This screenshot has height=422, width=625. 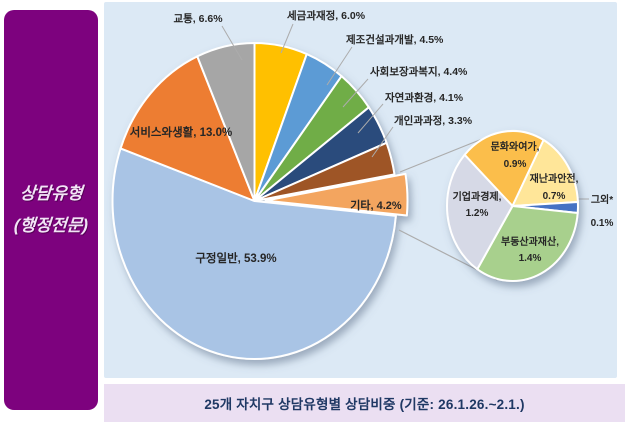 What do you see at coordinates (226, 122) in the screenshot?
I see `main-pie-slice-교통` at bounding box center [226, 122].